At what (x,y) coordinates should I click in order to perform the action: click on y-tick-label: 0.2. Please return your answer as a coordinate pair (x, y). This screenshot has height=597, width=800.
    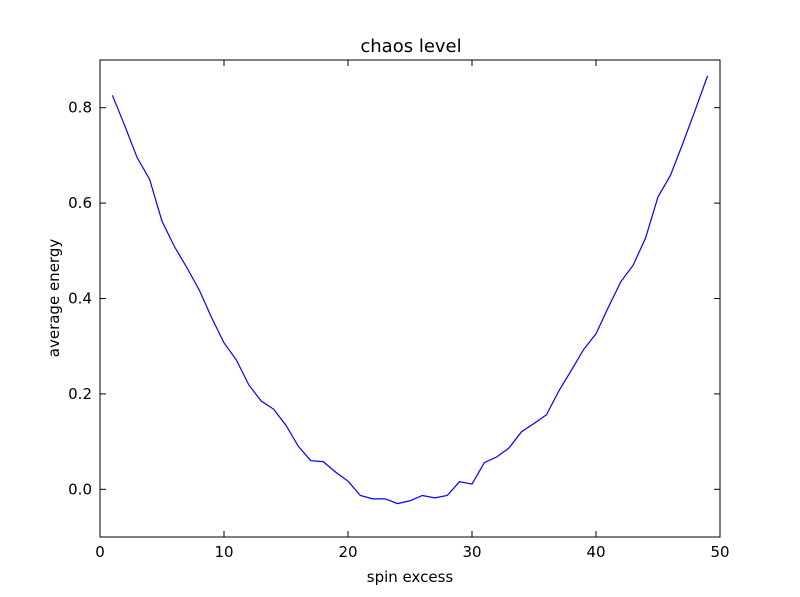
    Looking at the image, I should click on (80, 394).